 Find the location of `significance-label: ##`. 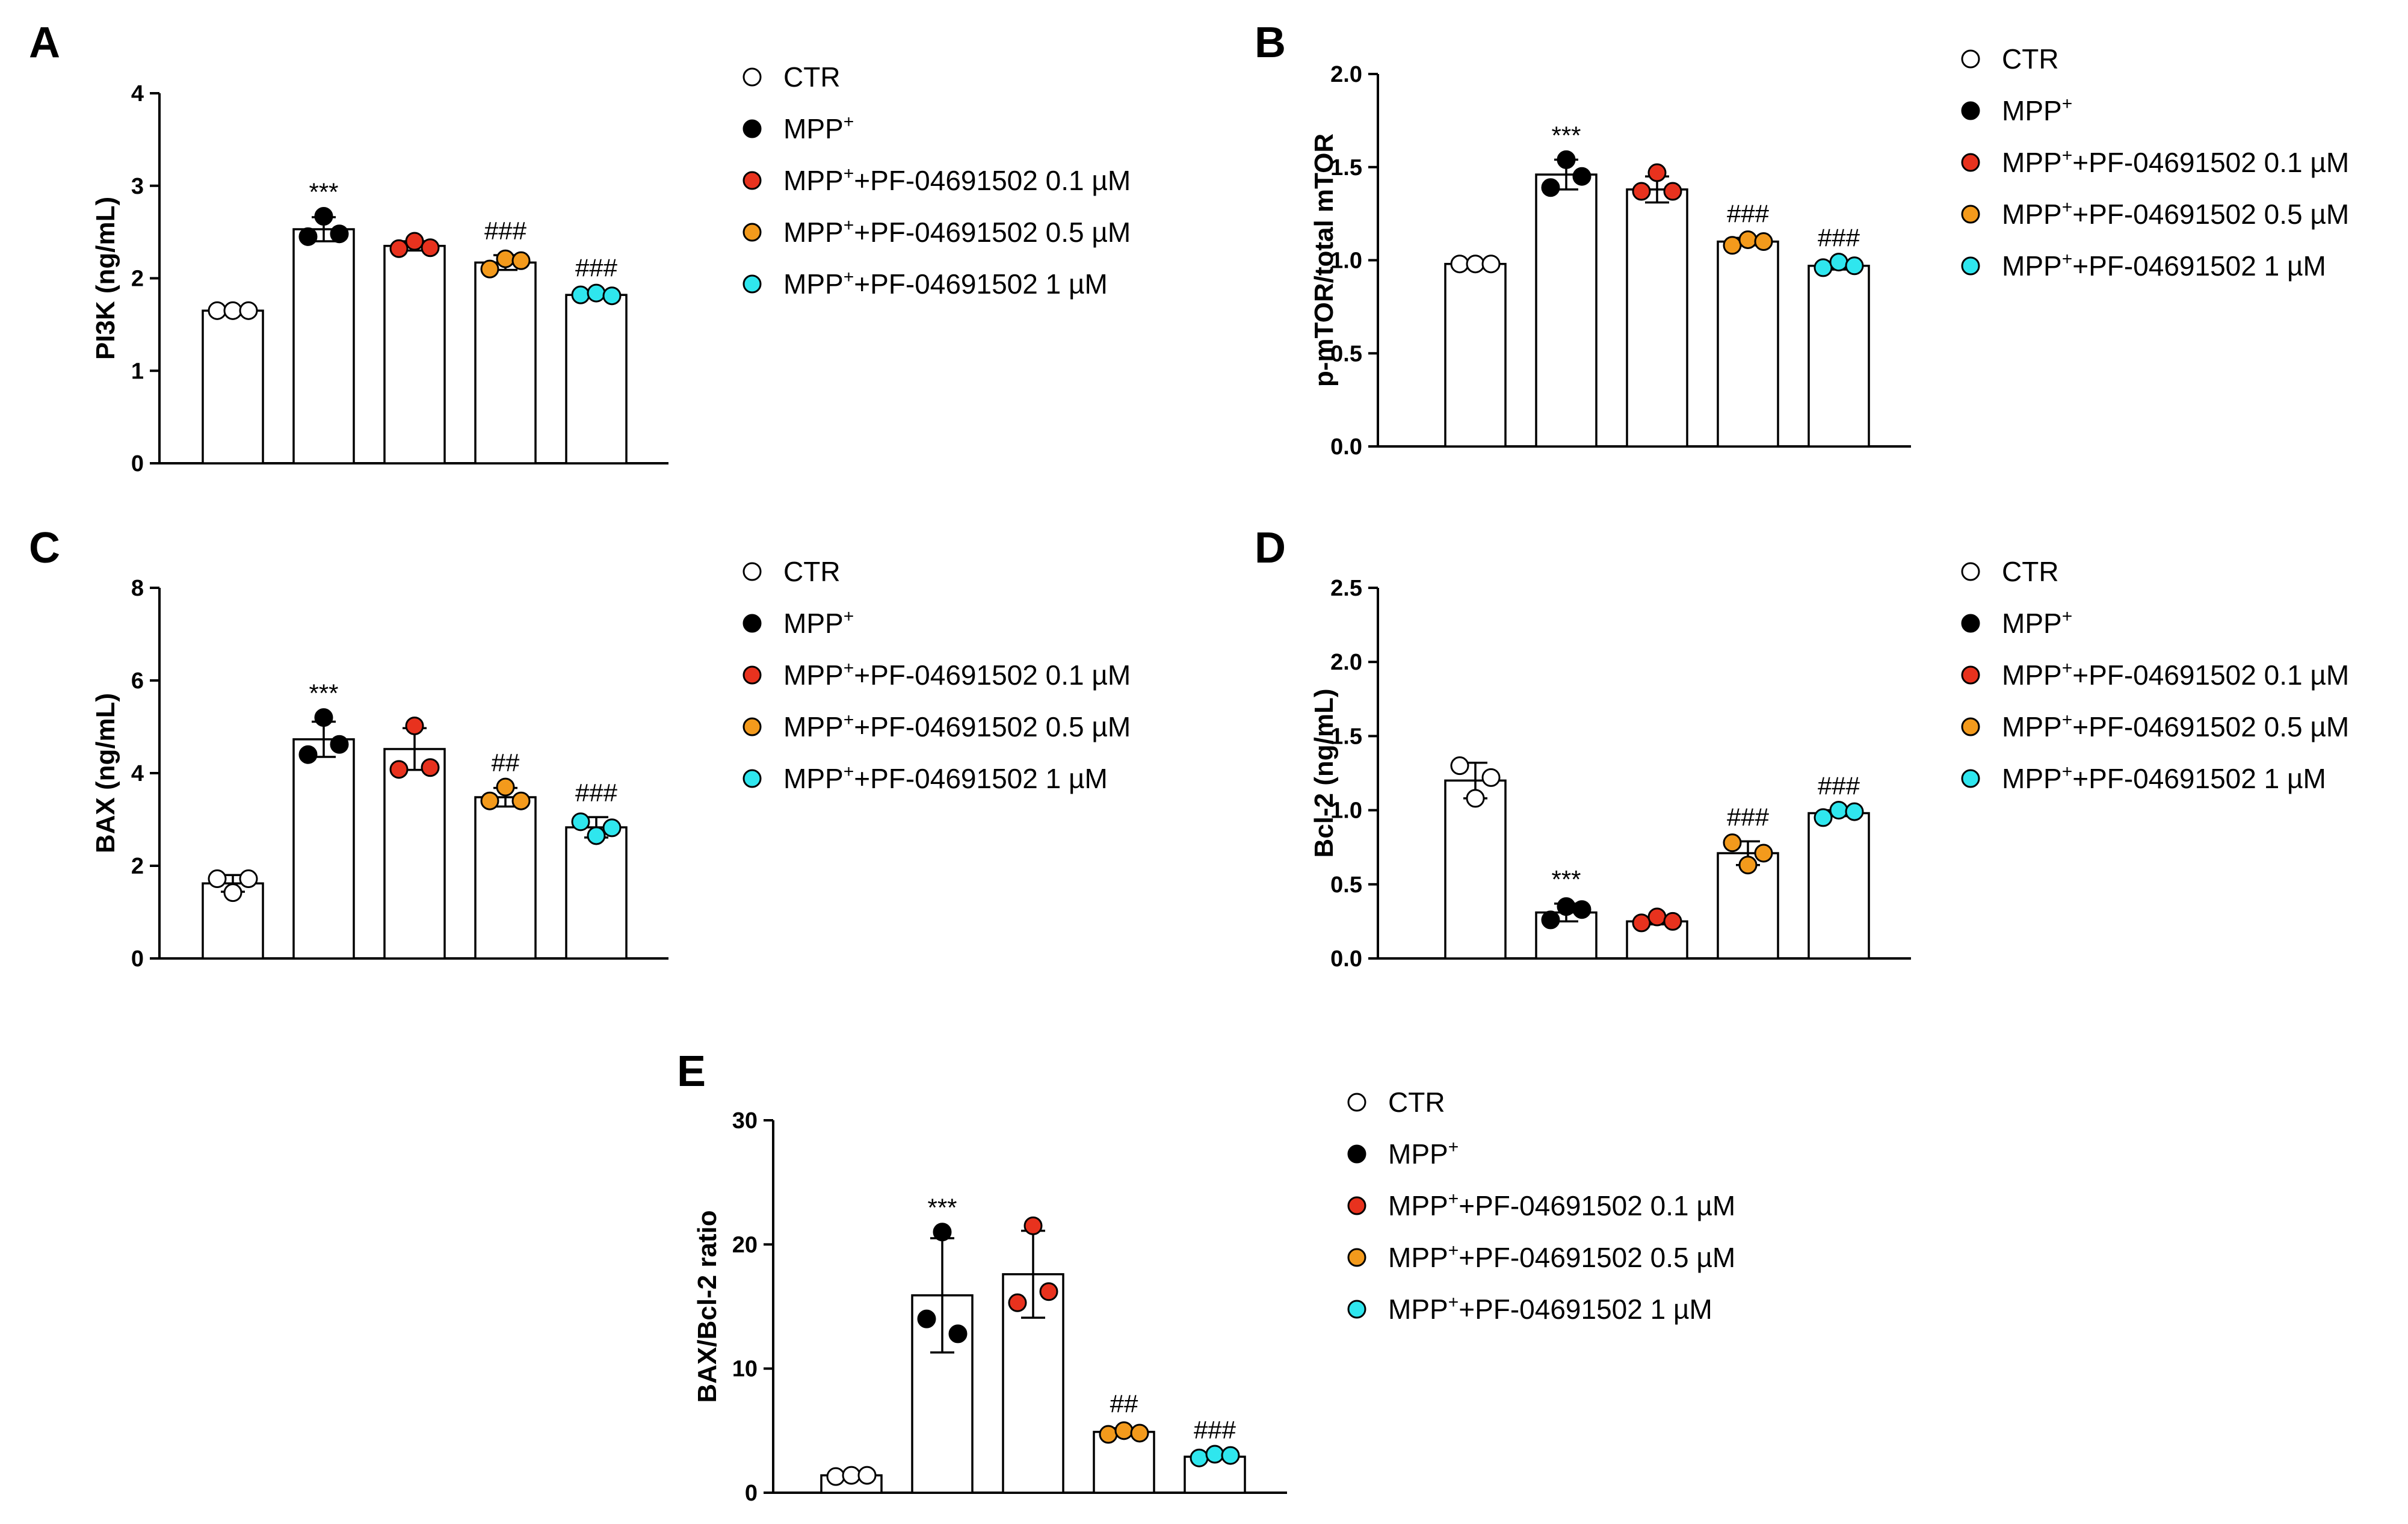

significance-label: ## is located at coordinates (506, 762).